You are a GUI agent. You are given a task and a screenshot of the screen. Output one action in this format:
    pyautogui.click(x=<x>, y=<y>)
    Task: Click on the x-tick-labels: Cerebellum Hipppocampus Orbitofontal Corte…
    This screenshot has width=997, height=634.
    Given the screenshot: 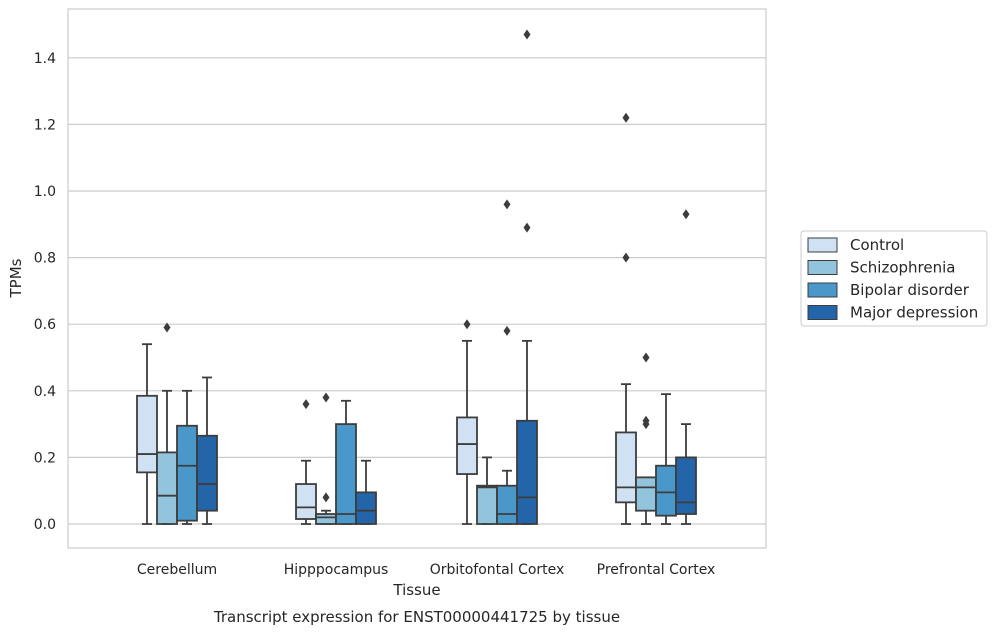 What is the action you would take?
    pyautogui.click(x=426, y=570)
    